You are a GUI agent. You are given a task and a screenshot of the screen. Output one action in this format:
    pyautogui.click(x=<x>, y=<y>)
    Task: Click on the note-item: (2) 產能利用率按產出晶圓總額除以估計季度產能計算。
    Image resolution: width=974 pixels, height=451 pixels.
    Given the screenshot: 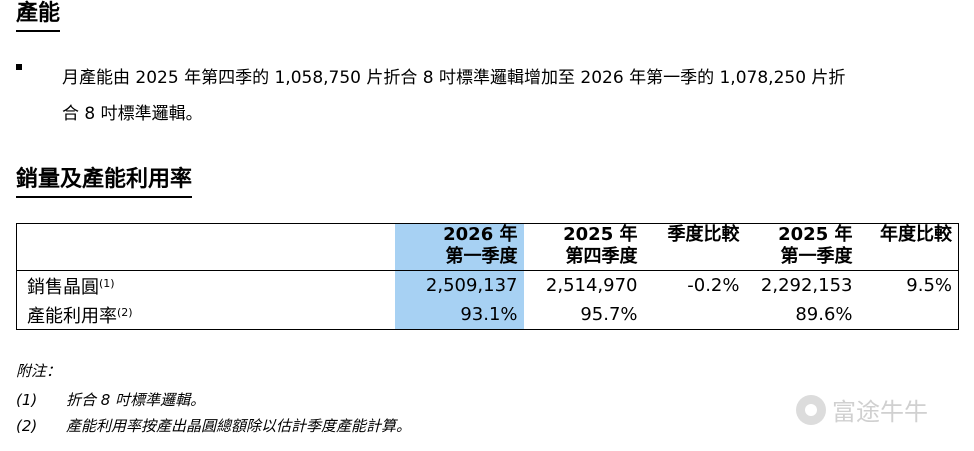 What is the action you would take?
    pyautogui.click(x=213, y=425)
    